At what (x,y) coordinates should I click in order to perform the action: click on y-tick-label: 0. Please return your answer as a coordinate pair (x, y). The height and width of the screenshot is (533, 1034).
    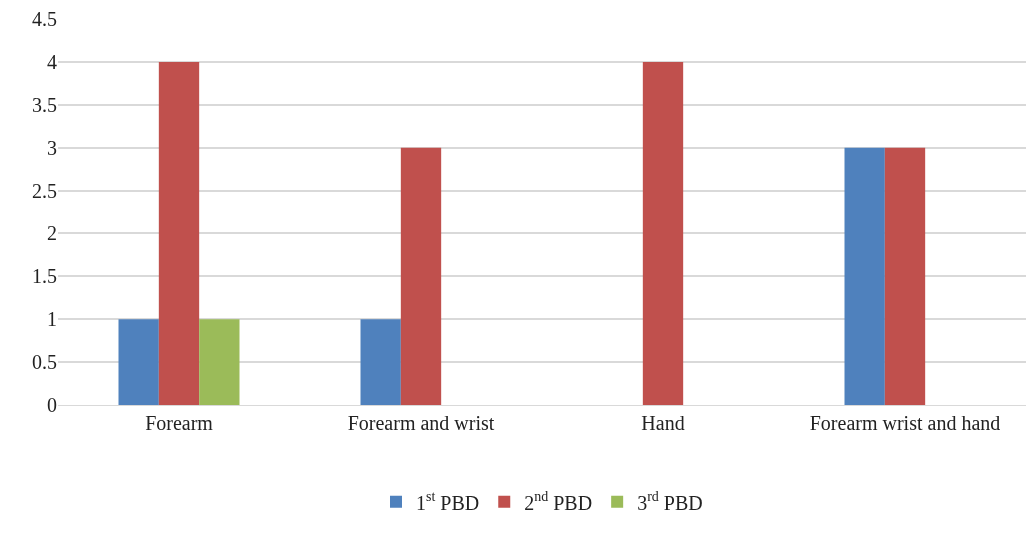
    Looking at the image, I should click on (52, 405).